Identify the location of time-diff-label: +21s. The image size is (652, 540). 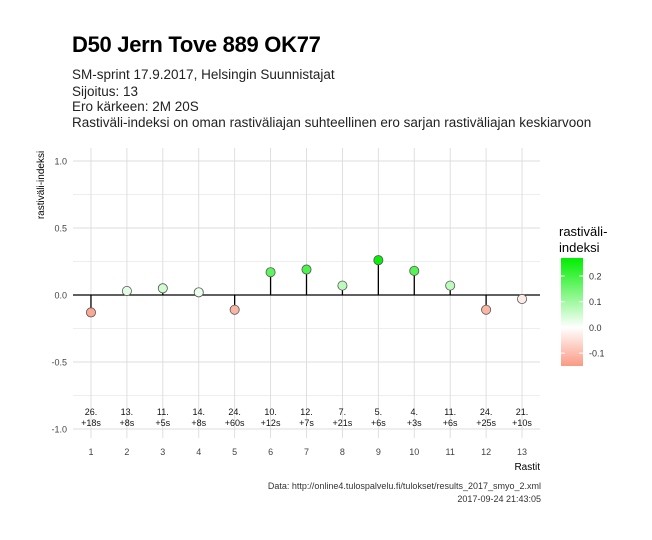
(343, 423).